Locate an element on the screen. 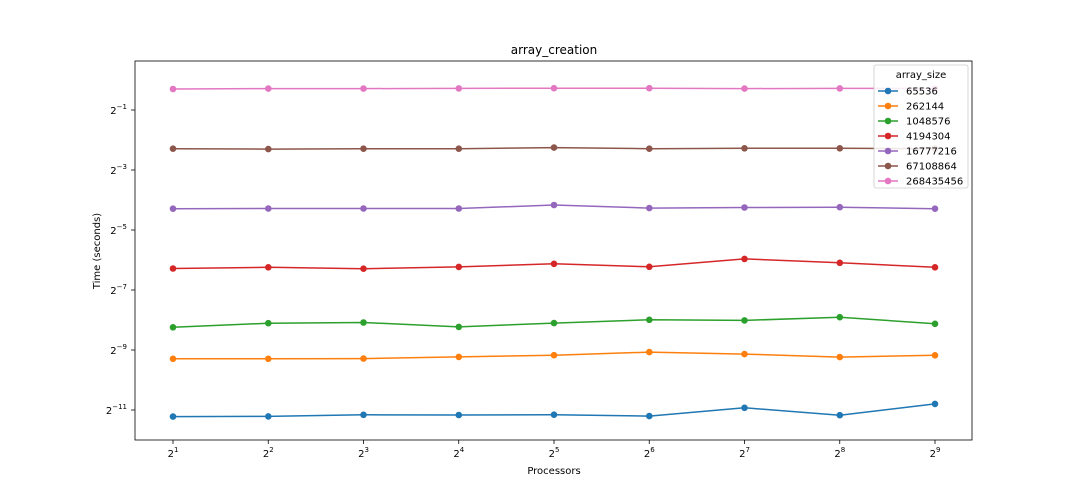 This screenshot has width=1080, height=504. x-tick-label: 23 is located at coordinates (363, 453).